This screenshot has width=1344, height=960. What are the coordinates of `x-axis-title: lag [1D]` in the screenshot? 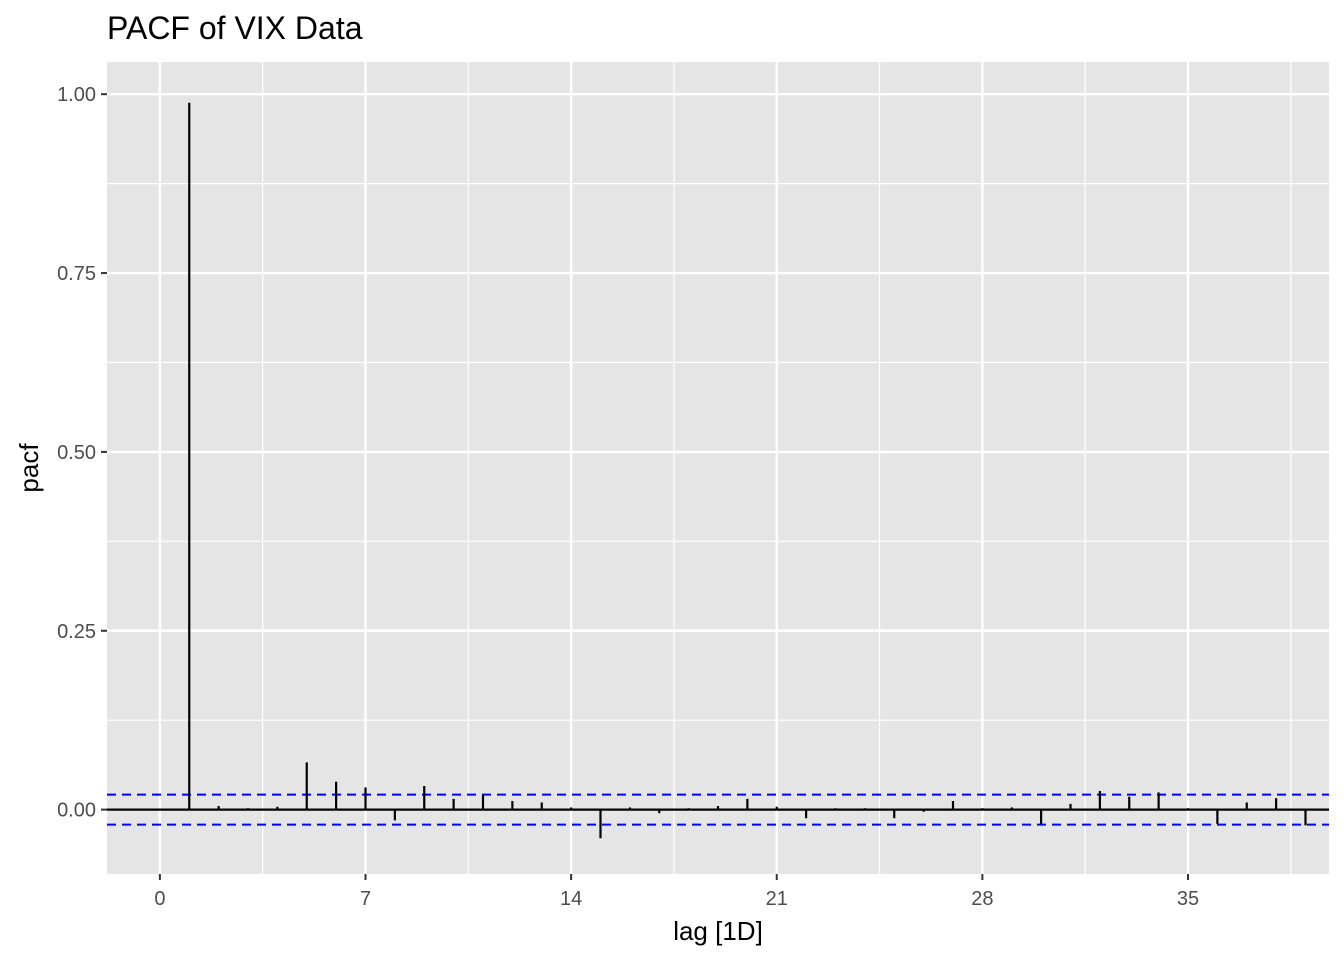 It's located at (718, 931).